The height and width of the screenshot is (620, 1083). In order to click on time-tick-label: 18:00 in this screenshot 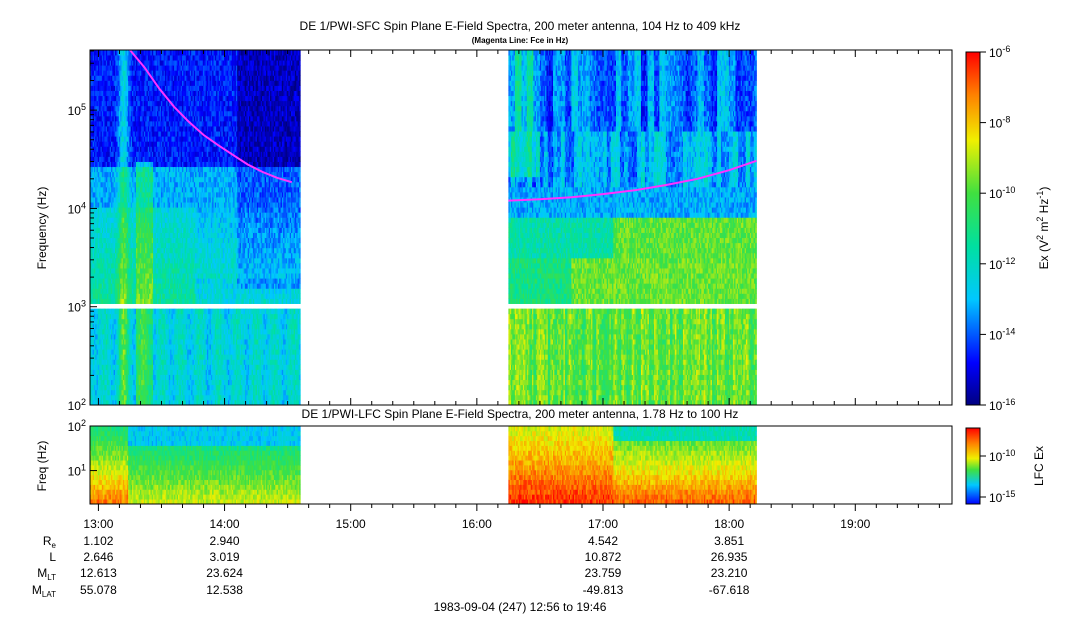, I will do `click(729, 524)`.